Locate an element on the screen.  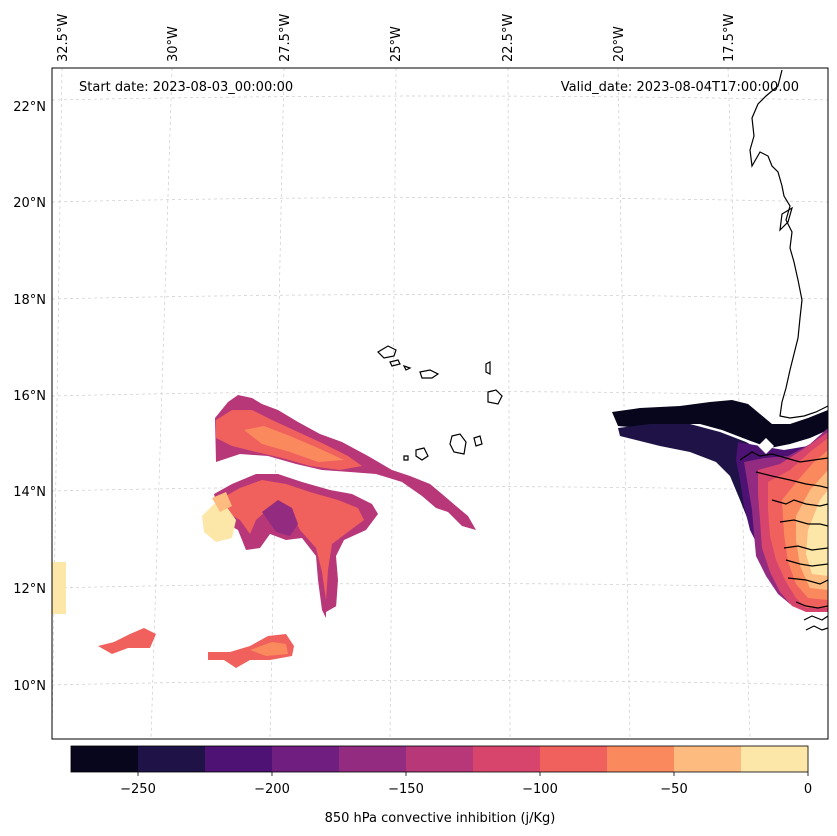
cin-region-swirl-pocket is located at coordinates (280, 518).